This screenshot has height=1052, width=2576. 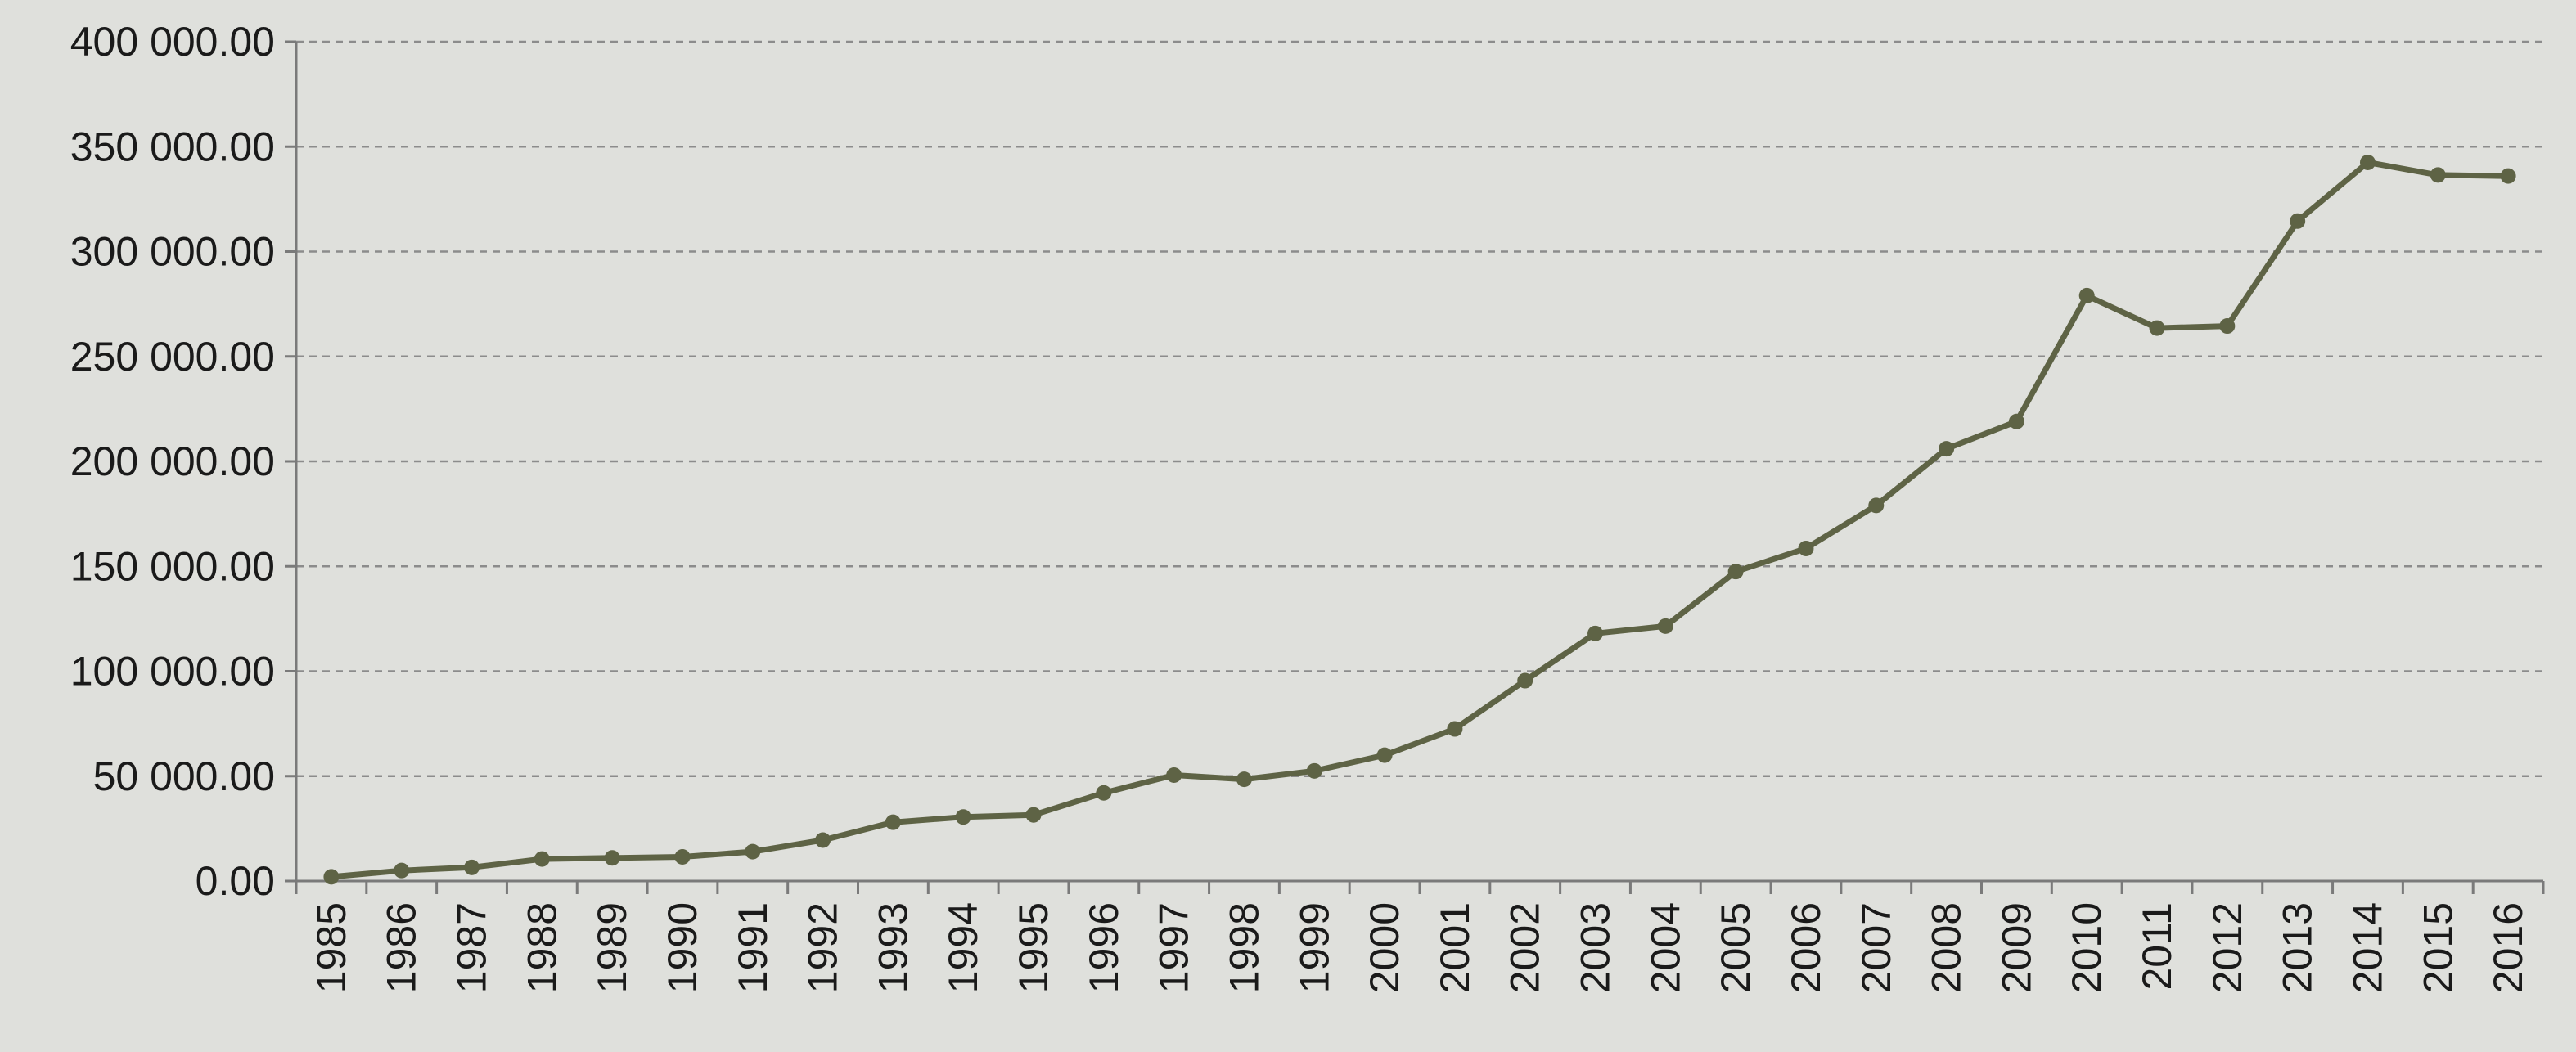 I want to click on x-tick-label: 2001, so click(x=1455, y=947).